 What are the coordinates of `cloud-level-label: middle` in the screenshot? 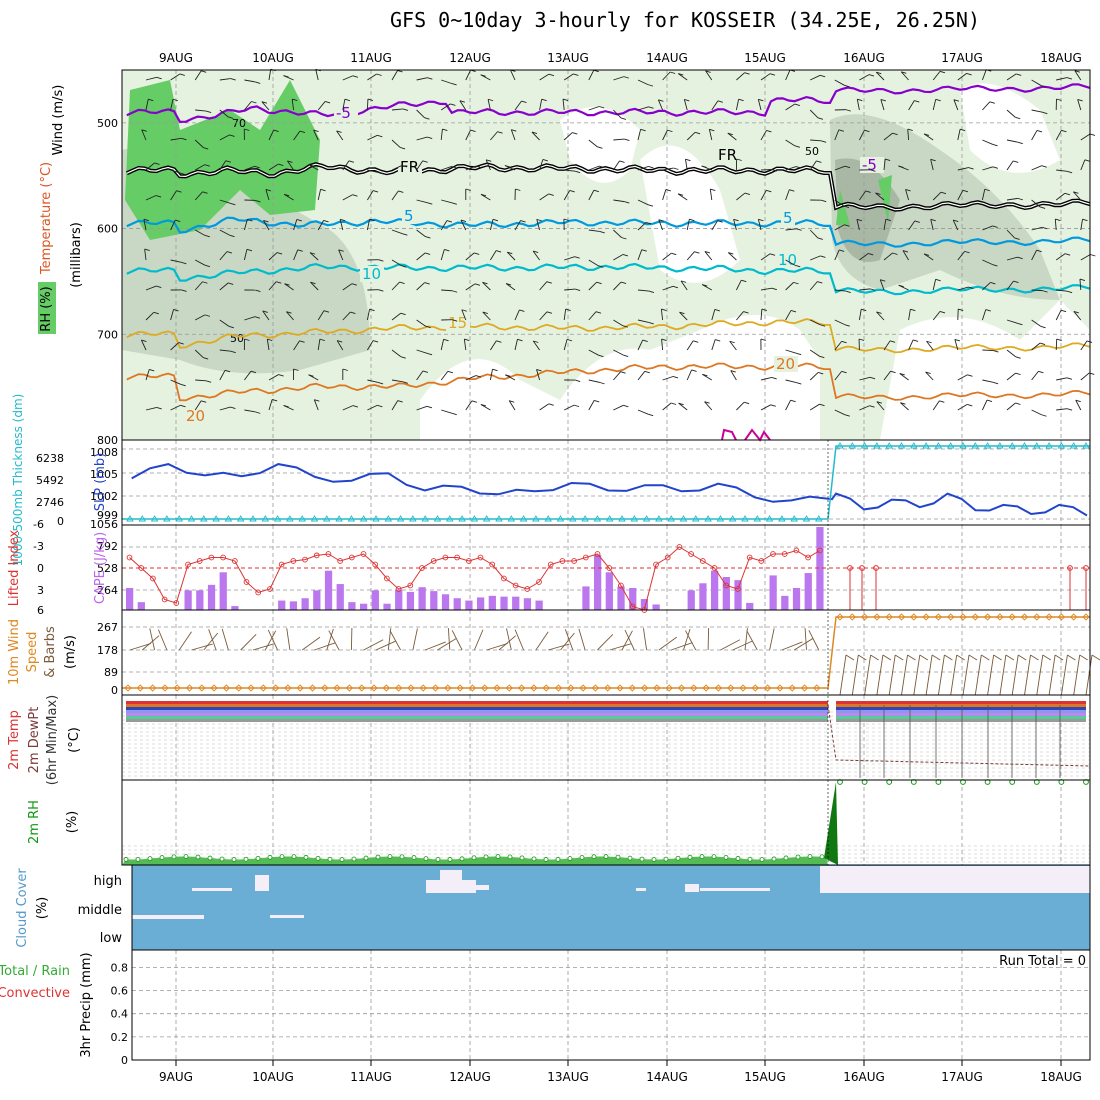 It's located at (100, 910).